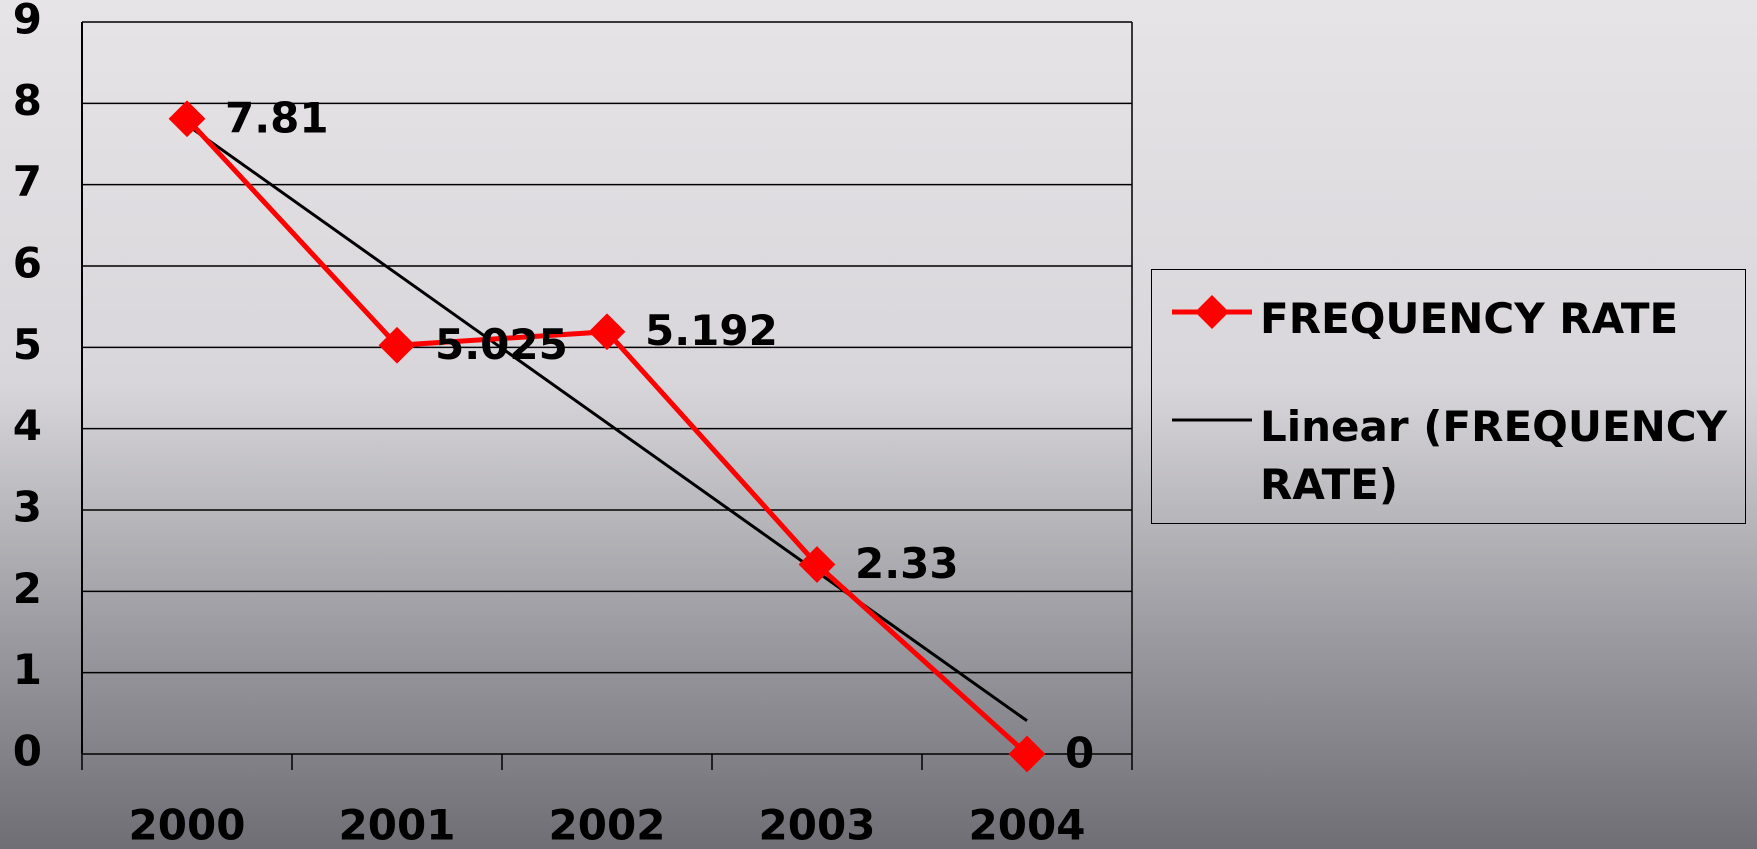 The image size is (1757, 849). Describe the element at coordinates (817, 825) in the screenshot. I see `x-tick-label: 2003` at that location.